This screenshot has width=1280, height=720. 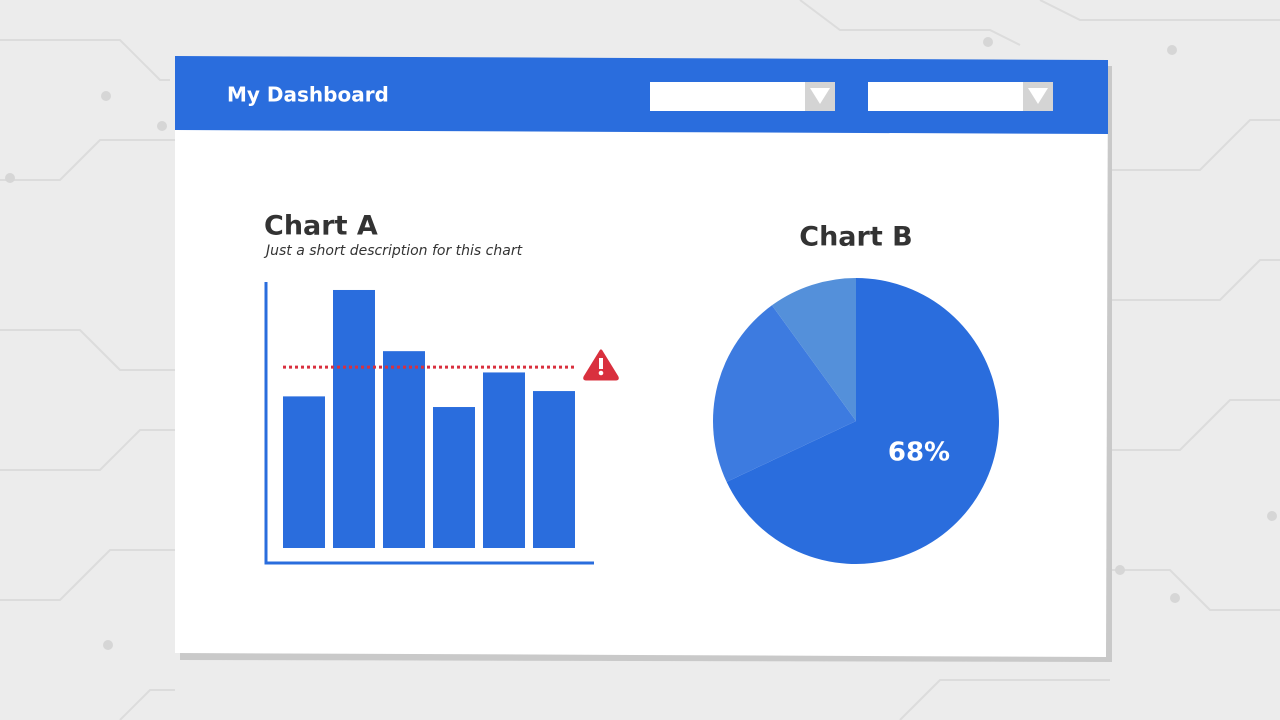 What do you see at coordinates (919, 453) in the screenshot?
I see `slice-label: 68%` at bounding box center [919, 453].